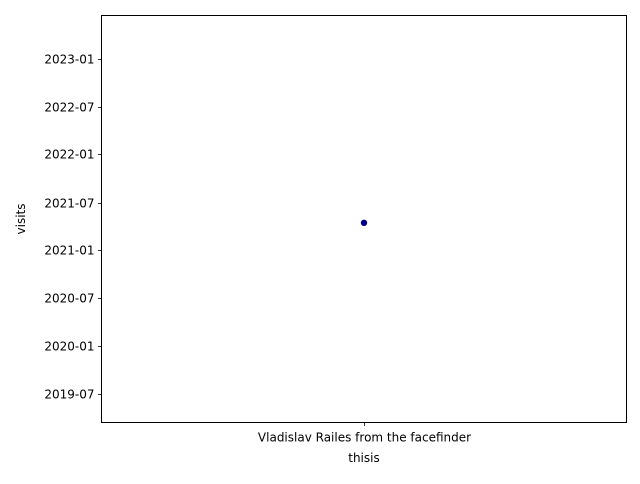 Image resolution: width=640 pixels, height=484 pixels. What do you see at coordinates (69, 60) in the screenshot?
I see `y-tick-label: 2023-01` at bounding box center [69, 60].